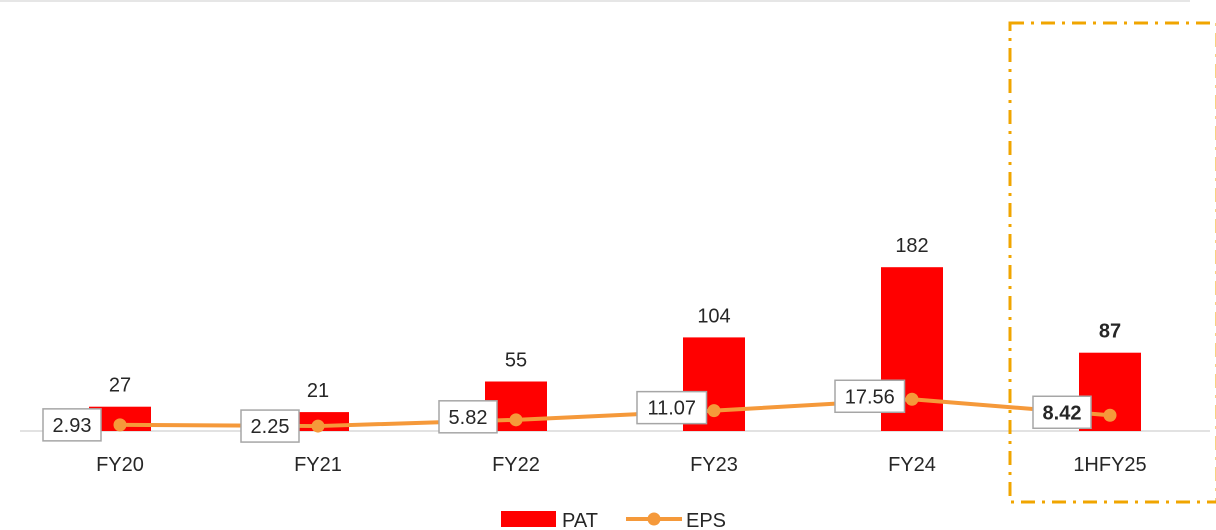  What do you see at coordinates (706, 520) in the screenshot?
I see `legend-eps-label: EPS` at bounding box center [706, 520].